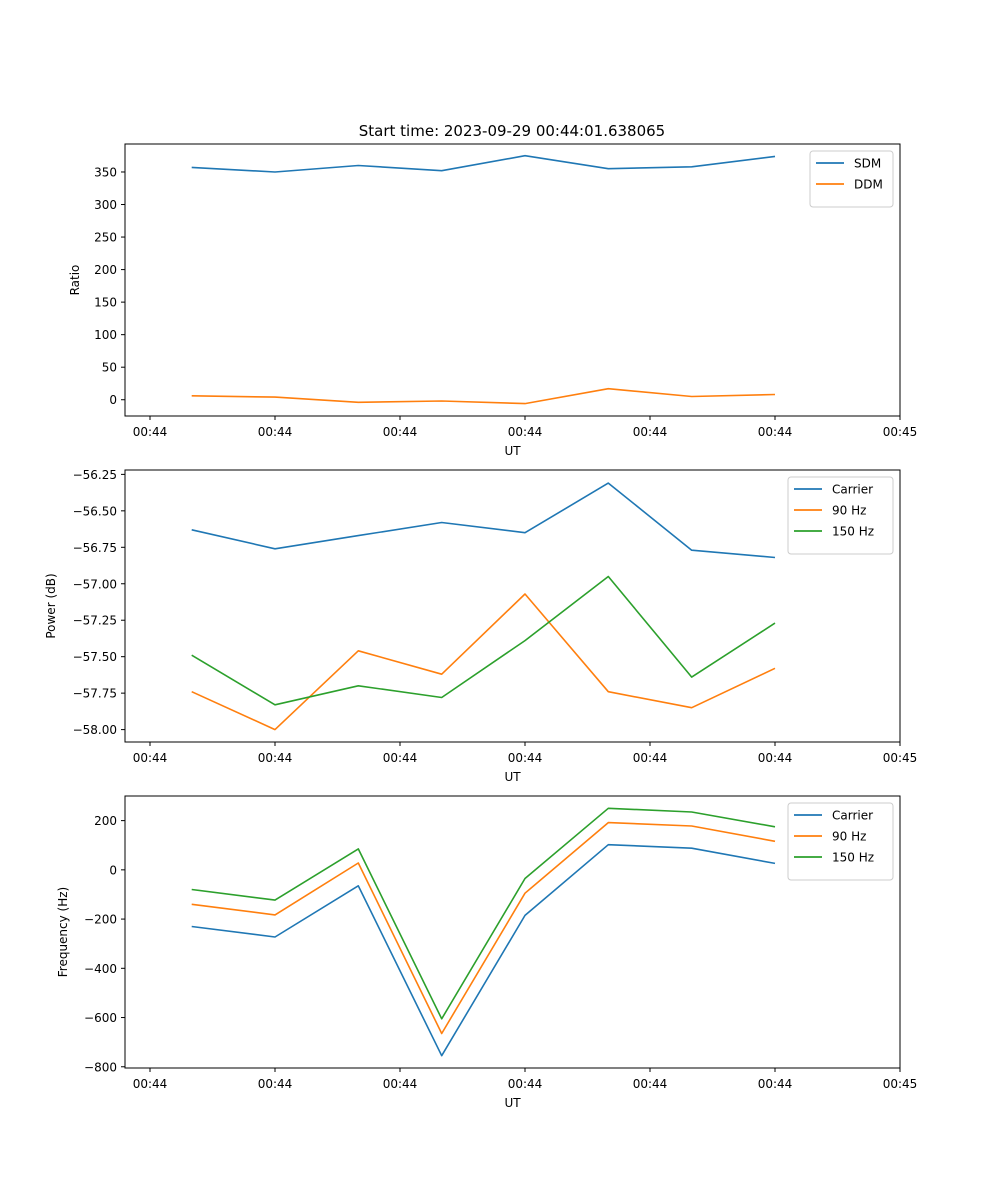  Describe the element at coordinates (868, 185) in the screenshot. I see `legend-label-ddm: DDM` at that location.